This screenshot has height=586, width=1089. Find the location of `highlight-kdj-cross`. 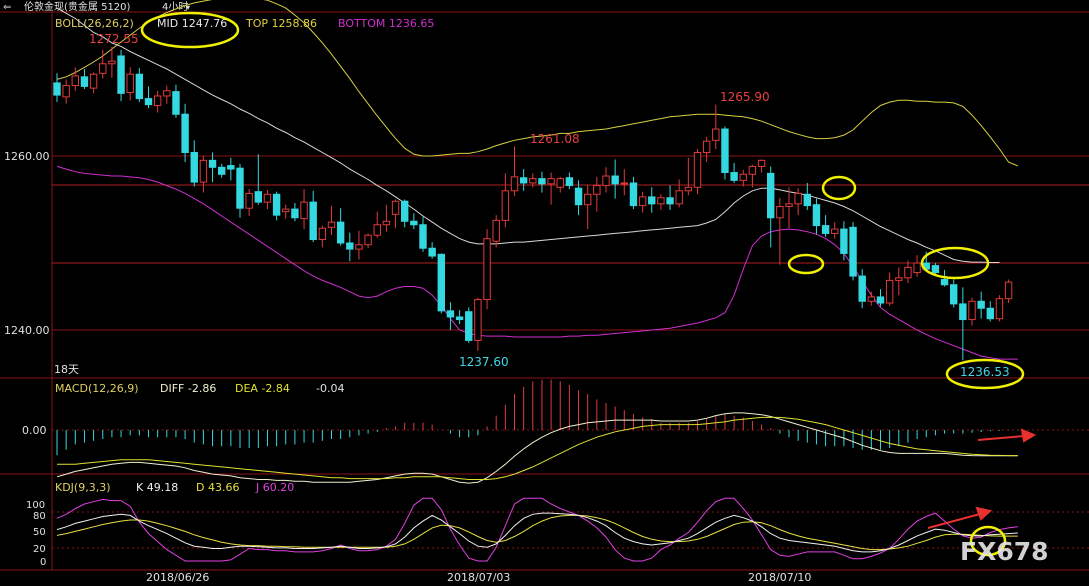

highlight-kdj-cross is located at coordinates (988, 541).